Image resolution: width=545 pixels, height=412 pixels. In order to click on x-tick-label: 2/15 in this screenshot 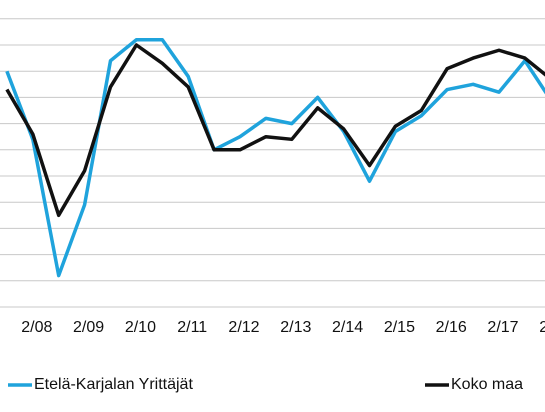, I will do `click(399, 327)`.